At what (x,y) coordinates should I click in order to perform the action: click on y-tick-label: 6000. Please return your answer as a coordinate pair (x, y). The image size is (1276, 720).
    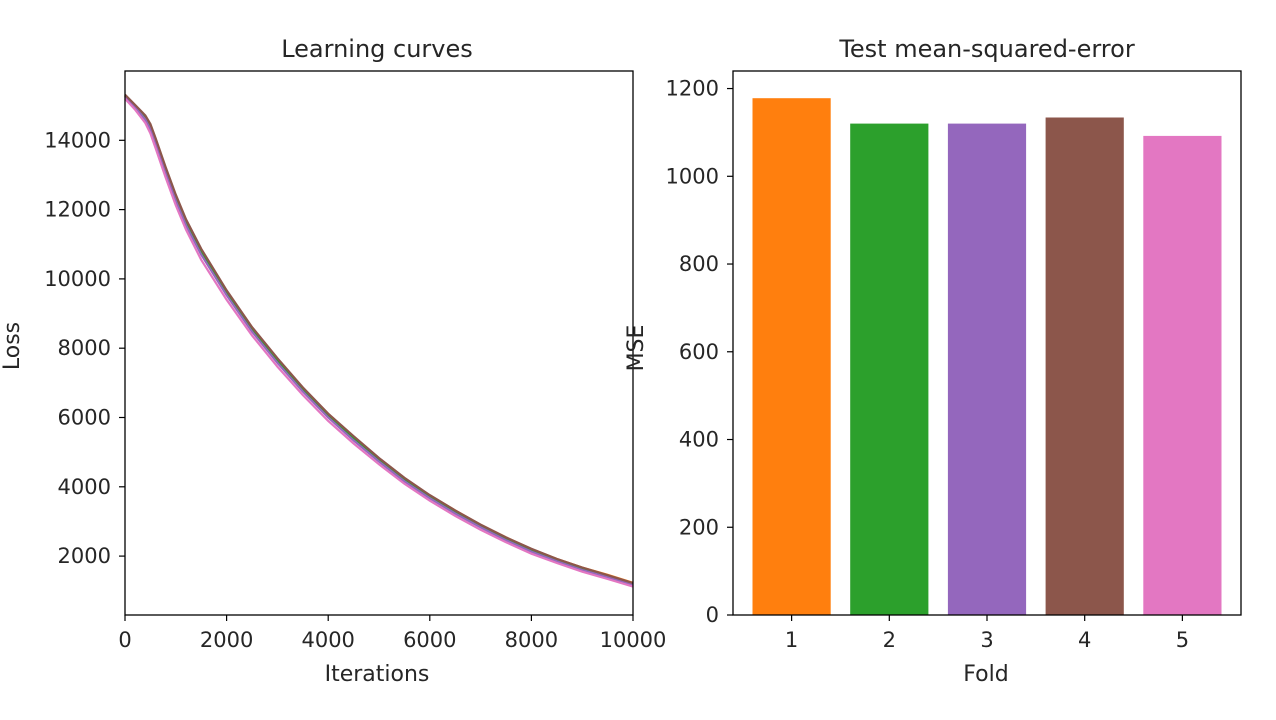
    Looking at the image, I should click on (84, 417).